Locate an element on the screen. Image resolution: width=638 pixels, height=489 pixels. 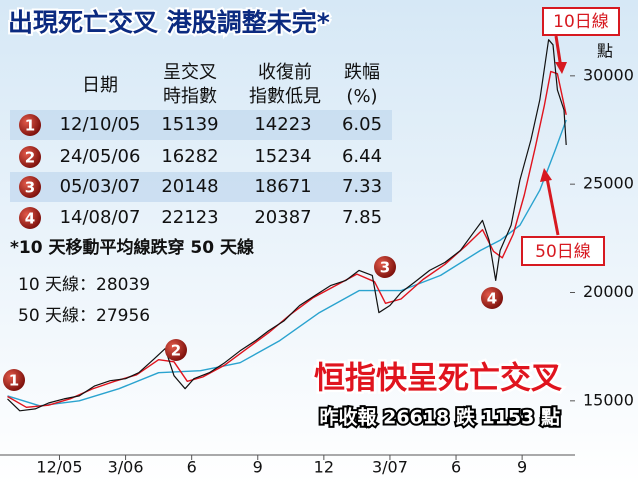
row-number: 1 is located at coordinates (30, 126).